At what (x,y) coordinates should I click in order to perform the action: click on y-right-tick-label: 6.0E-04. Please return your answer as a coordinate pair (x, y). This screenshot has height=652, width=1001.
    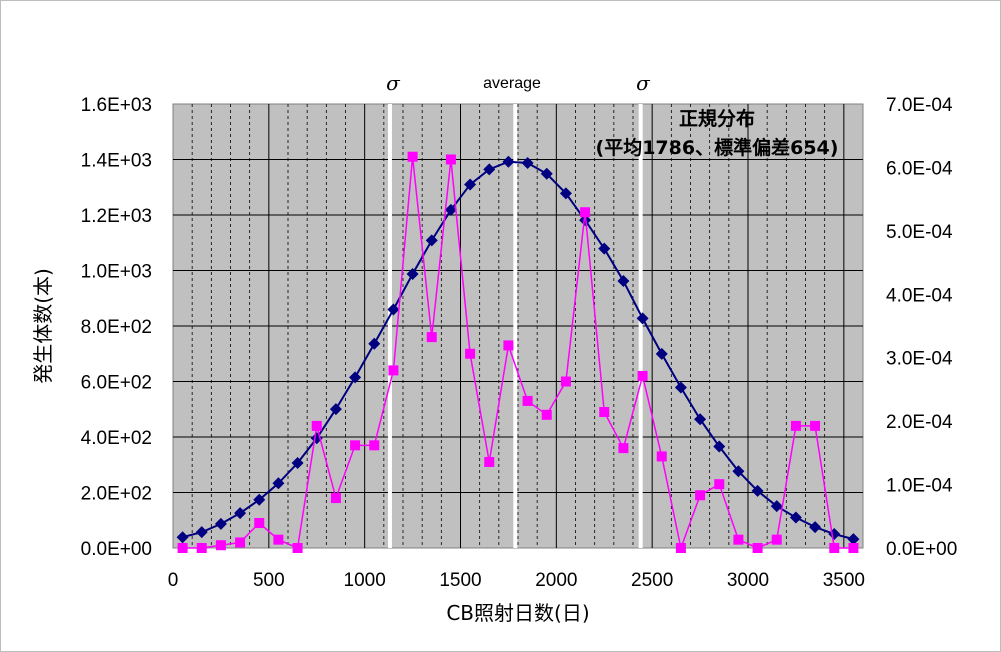
    Looking at the image, I should click on (919, 168).